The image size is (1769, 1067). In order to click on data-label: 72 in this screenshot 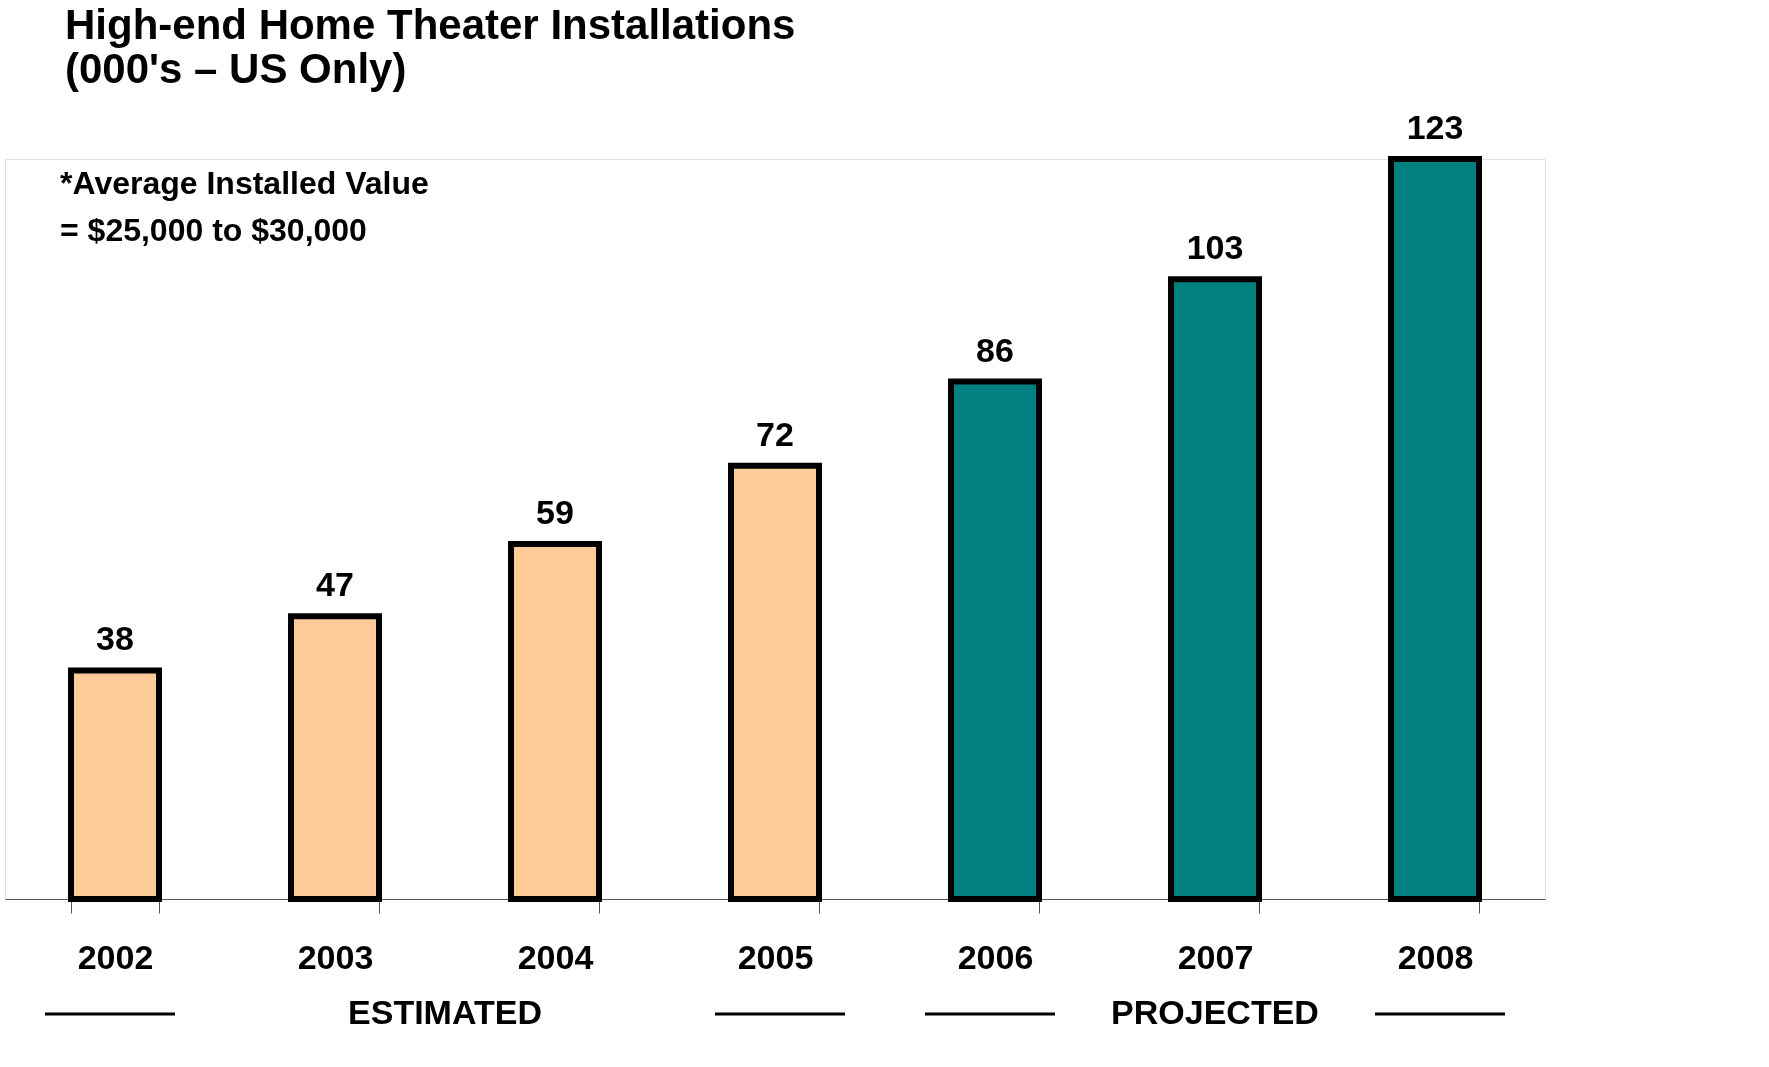, I will do `click(775, 433)`.